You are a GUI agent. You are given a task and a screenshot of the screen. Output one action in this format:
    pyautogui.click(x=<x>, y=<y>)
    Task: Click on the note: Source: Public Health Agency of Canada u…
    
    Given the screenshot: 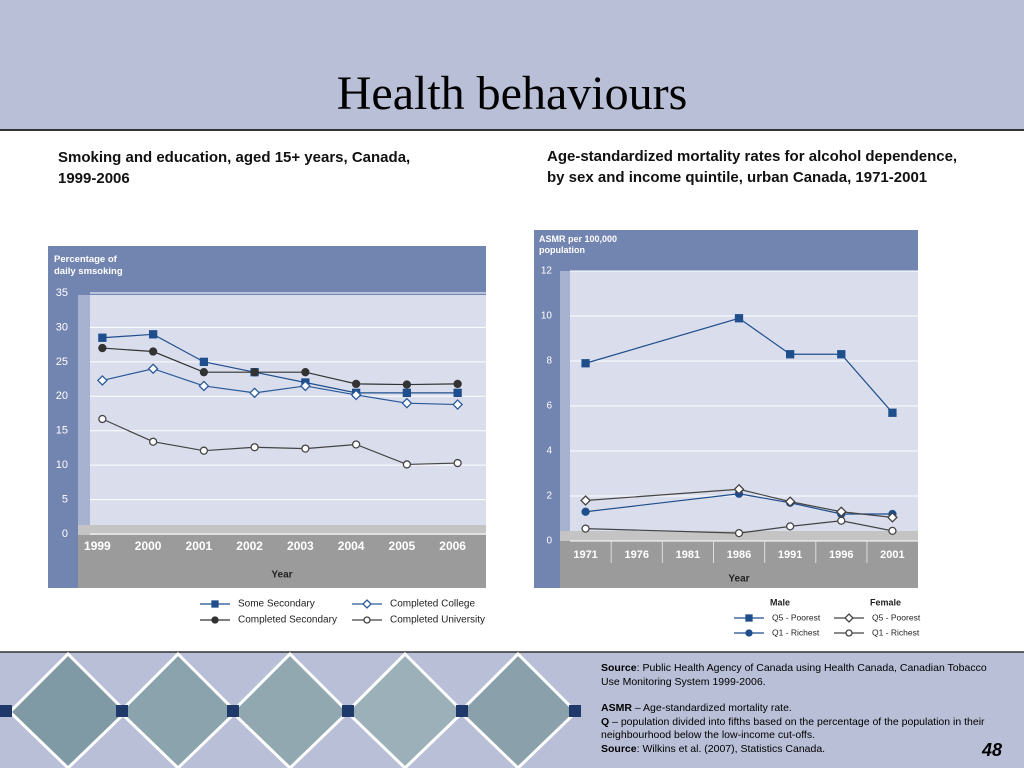 What is the action you would take?
    pyautogui.click(x=801, y=675)
    